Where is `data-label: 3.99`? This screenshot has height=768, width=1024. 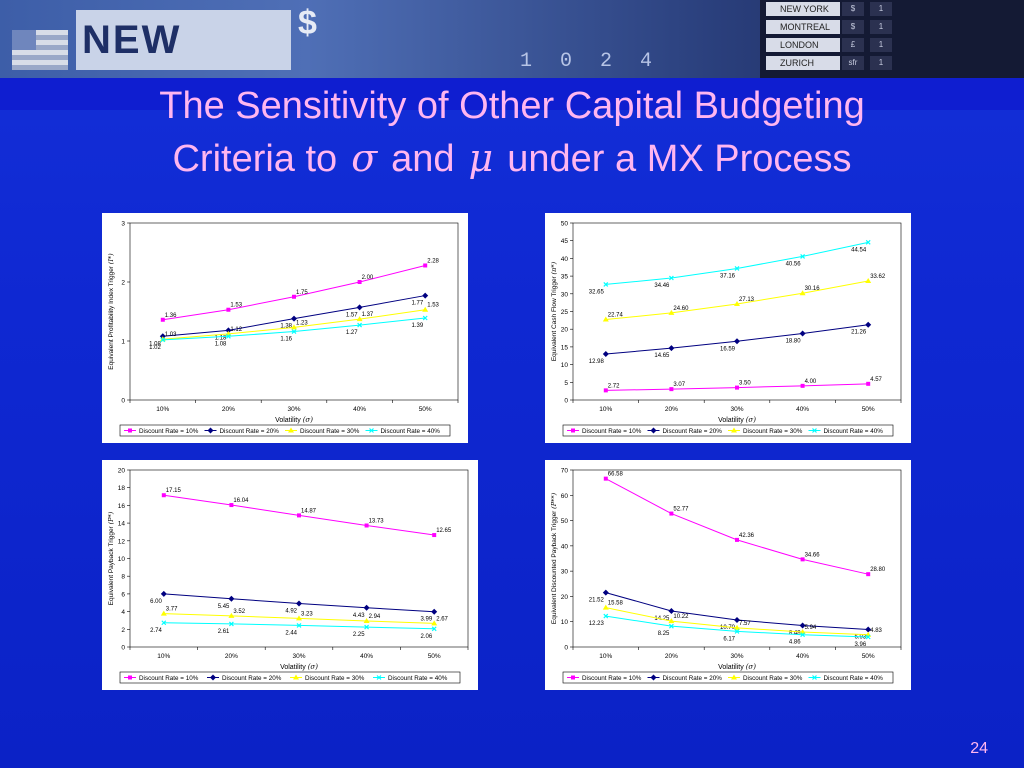 data-label: 3.99 is located at coordinates (427, 620).